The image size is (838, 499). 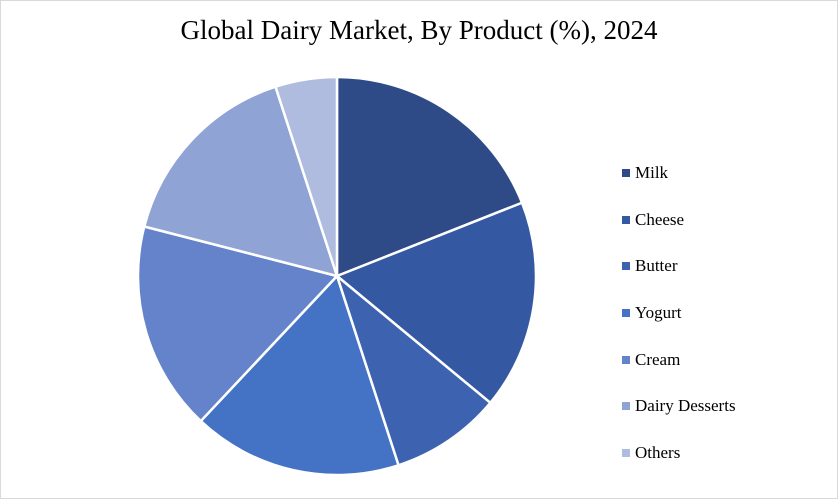 I want to click on legend-item-others: Others, so click(x=679, y=453).